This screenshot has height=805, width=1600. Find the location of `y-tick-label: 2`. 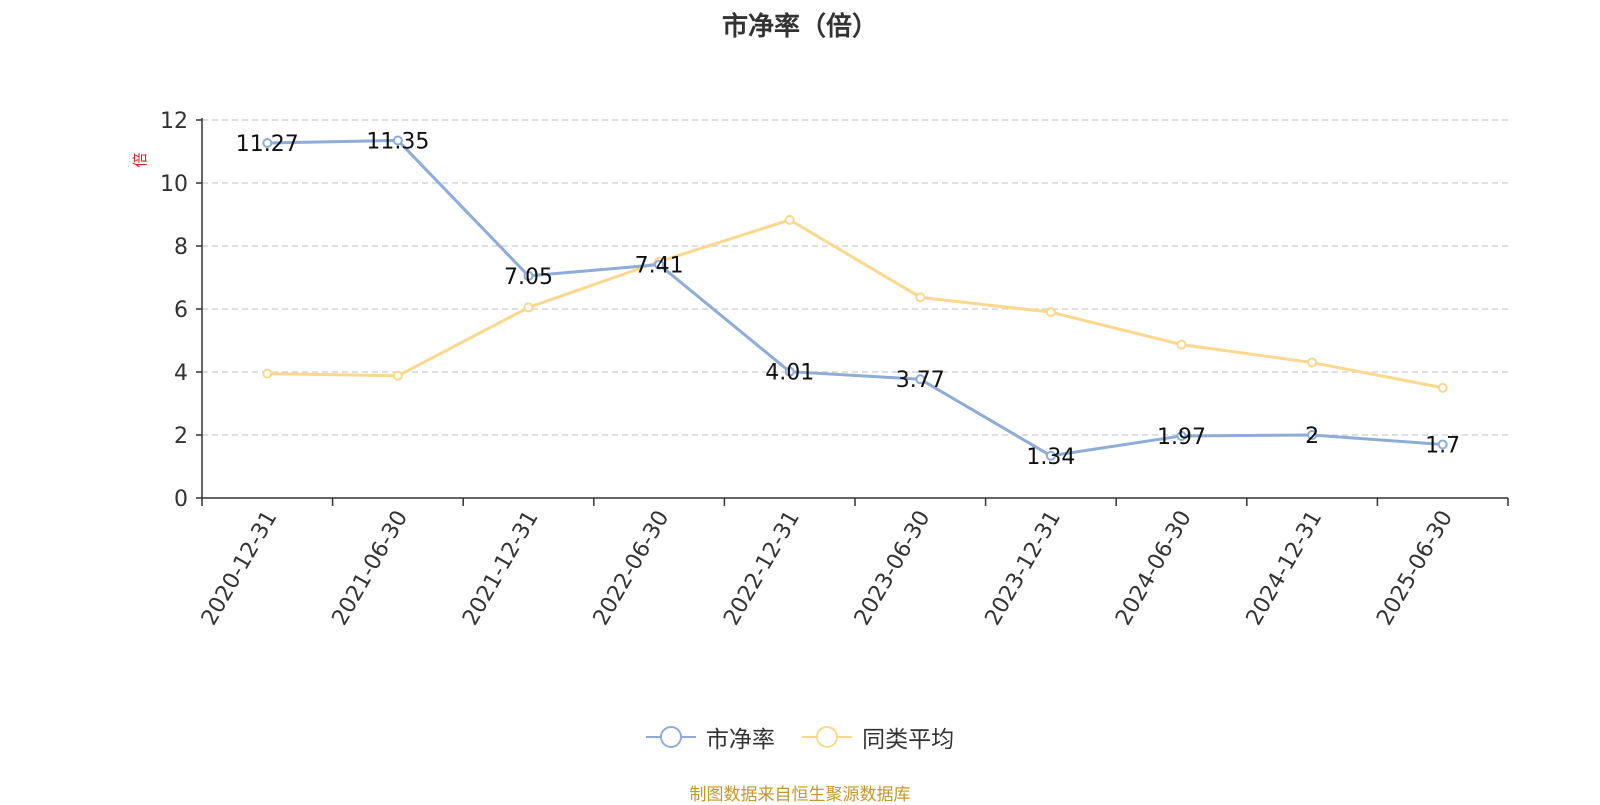

y-tick-label: 2 is located at coordinates (181, 436).